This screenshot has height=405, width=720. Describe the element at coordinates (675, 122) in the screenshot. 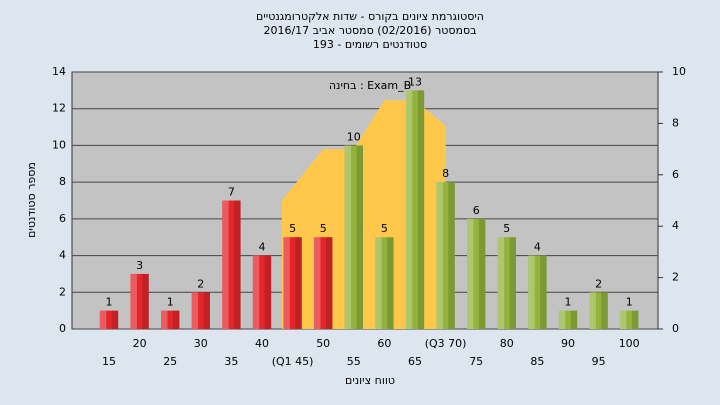

I see `y2-tick-label: 8` at that location.